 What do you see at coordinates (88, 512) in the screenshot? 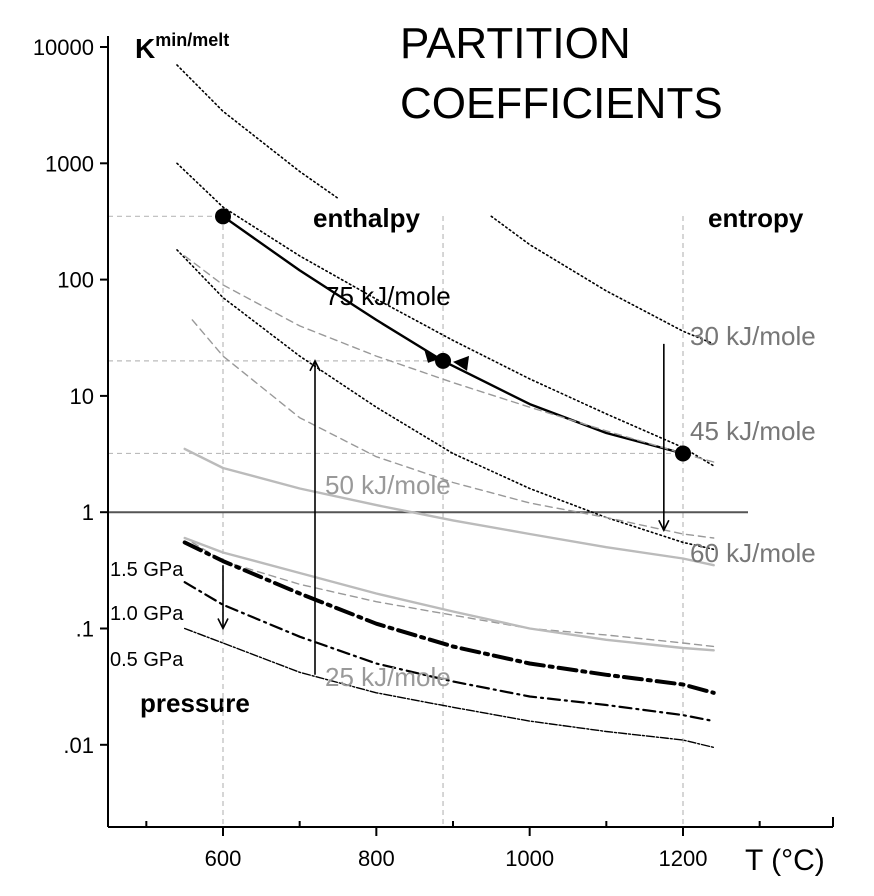
I see `y-tick-label-2: 1` at bounding box center [88, 512].